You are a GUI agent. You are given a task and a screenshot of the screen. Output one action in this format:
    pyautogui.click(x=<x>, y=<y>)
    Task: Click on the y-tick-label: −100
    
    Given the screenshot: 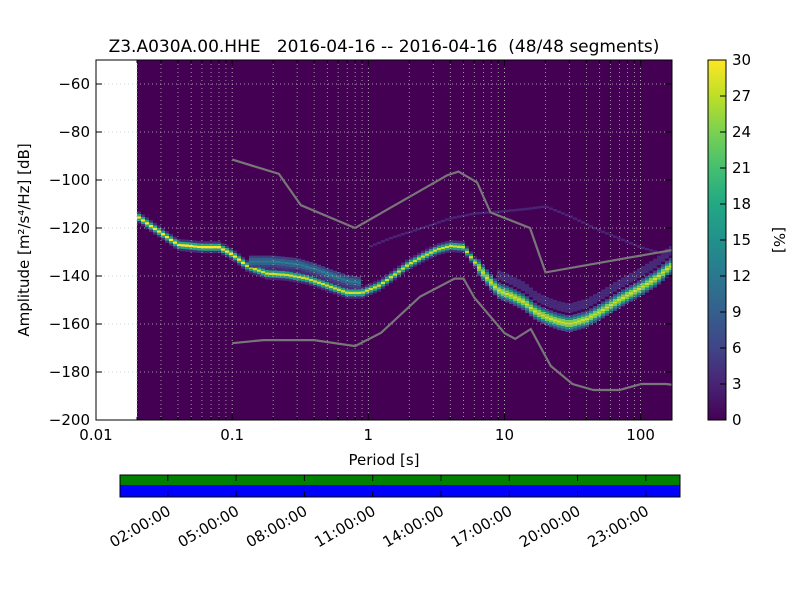 What is the action you would take?
    pyautogui.click(x=69, y=180)
    